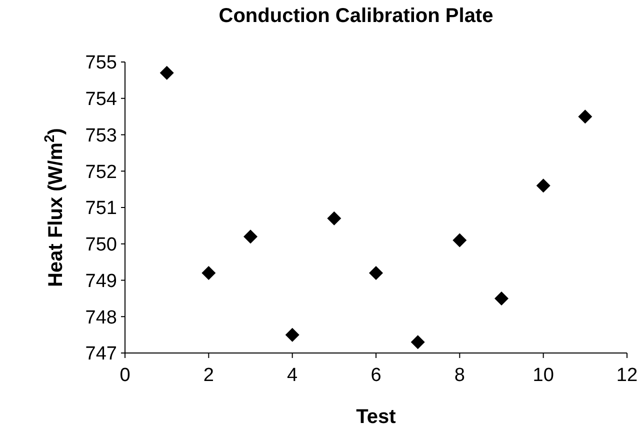 This screenshot has height=437, width=637. What do you see at coordinates (101, 99) in the screenshot?
I see `y-tick-label: 754` at bounding box center [101, 99].